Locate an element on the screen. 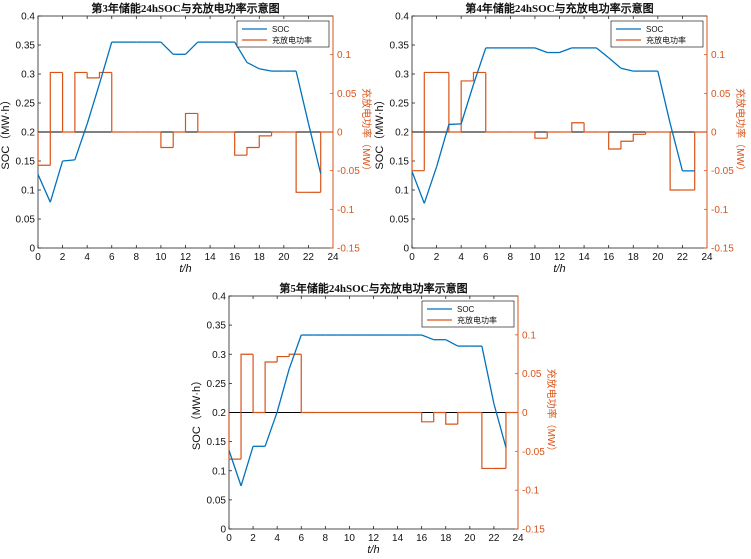  y-left-tick-label: 0.15 is located at coordinates (26, 162).